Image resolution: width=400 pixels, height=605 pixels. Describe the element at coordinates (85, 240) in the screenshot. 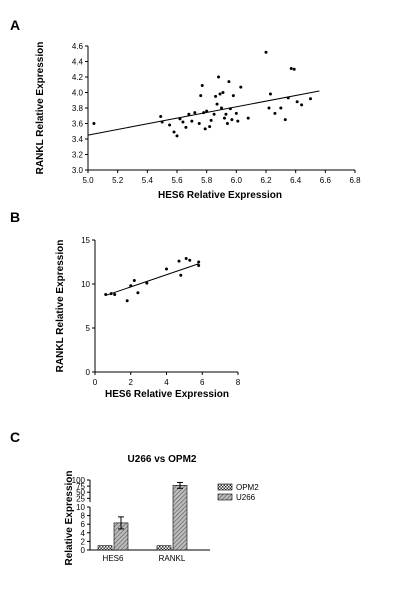

I see `b-y-tick-label: 15` at that location.